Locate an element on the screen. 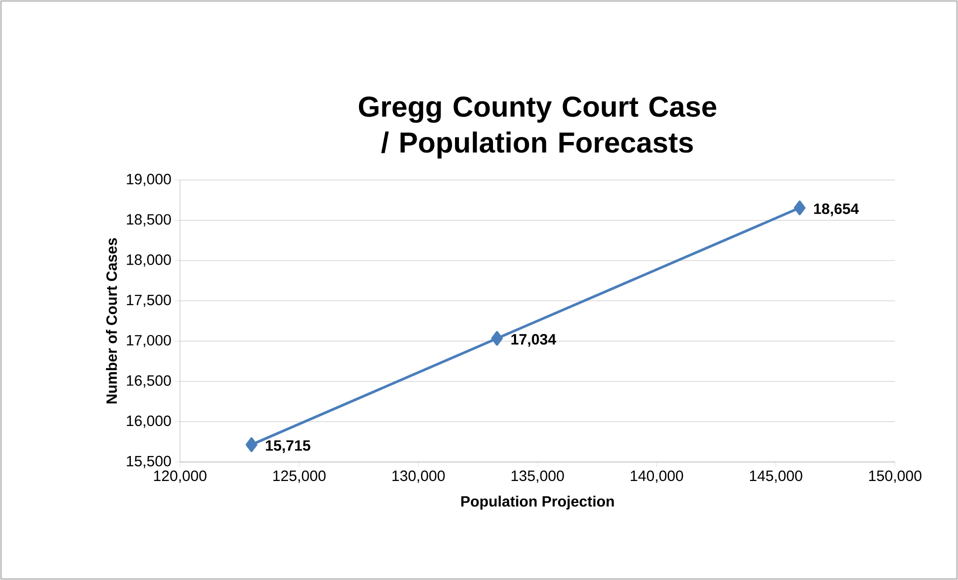 Image resolution: width=958 pixels, height=580 pixels. chart-title: Gregg County Court Case / Population Forecasts is located at coordinates (537, 127).